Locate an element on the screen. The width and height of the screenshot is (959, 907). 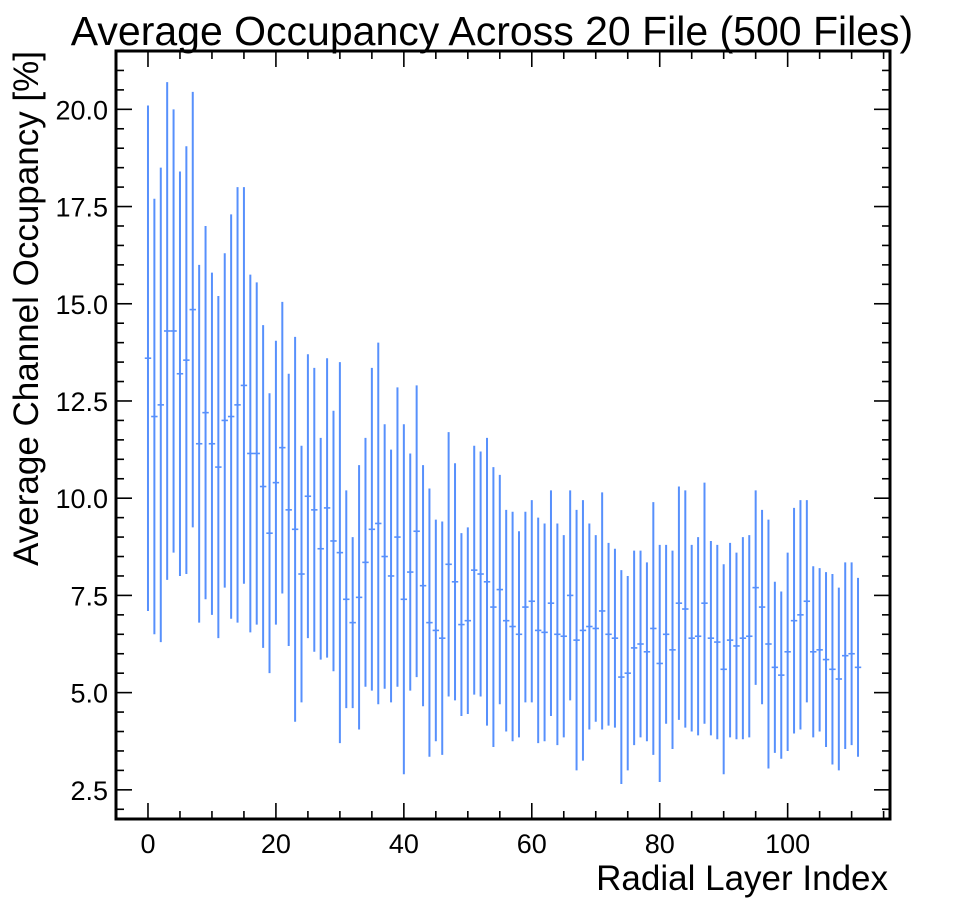
y-tick-label: 7.5 is located at coordinates (89, 596).